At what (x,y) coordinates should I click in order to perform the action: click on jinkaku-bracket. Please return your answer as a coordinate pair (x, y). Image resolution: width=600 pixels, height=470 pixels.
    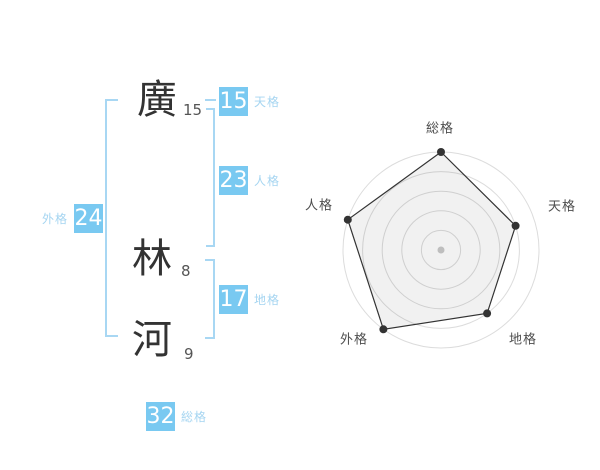
    Looking at the image, I should click on (210, 177).